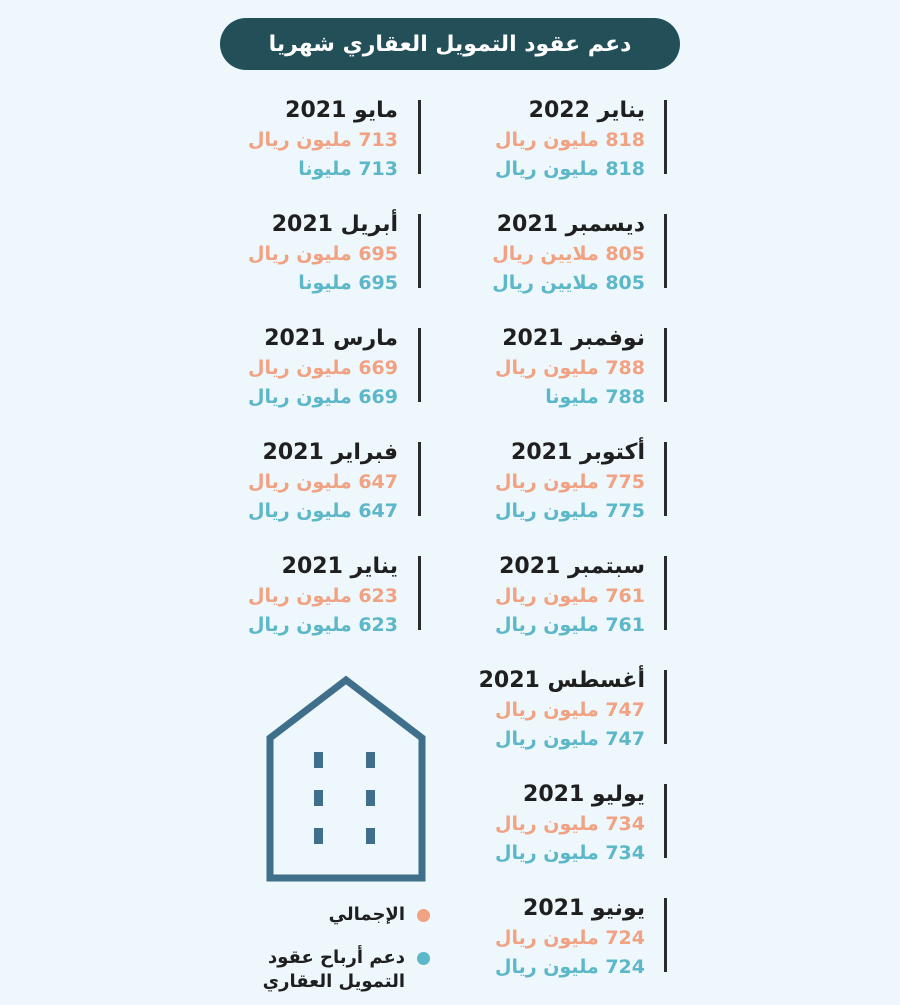 Image resolution: width=900 pixels, height=1005 pixels. What do you see at coordinates (568, 283) in the screenshot?
I see `support-value: 805 ملايين ريال` at bounding box center [568, 283].